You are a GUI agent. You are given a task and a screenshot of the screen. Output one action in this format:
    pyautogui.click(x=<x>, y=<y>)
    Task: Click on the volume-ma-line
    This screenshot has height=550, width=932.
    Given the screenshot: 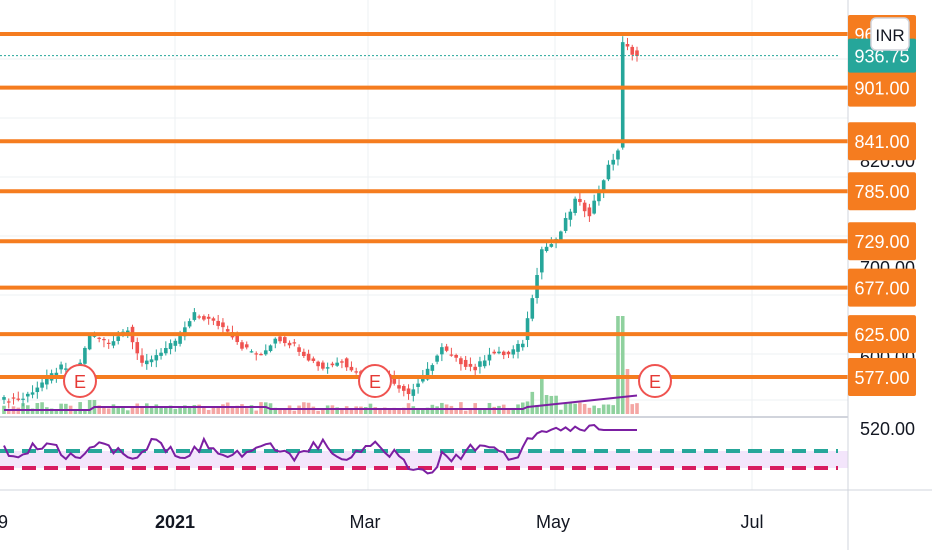 What is the action you would take?
    pyautogui.click(x=321, y=402)
    